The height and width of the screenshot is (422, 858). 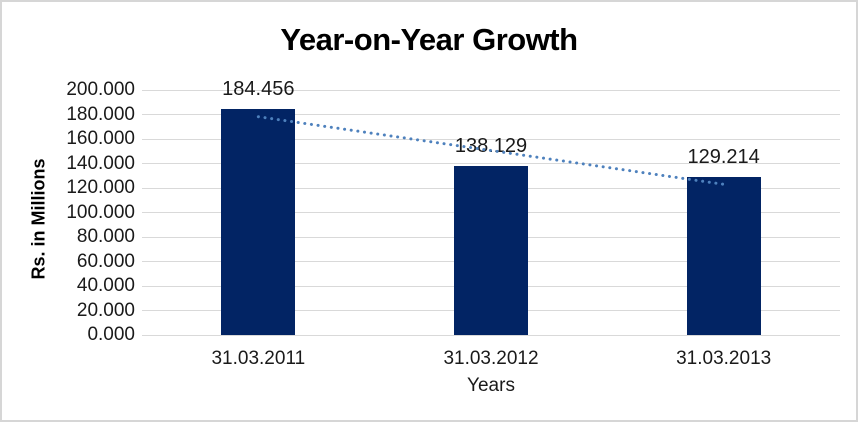 What do you see at coordinates (100, 212) in the screenshot?
I see `y-tick-label: 100.000` at bounding box center [100, 212].